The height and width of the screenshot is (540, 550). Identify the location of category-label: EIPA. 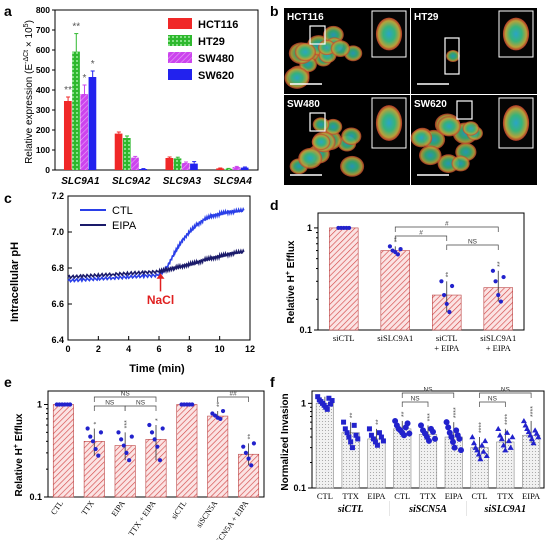
(376, 496).